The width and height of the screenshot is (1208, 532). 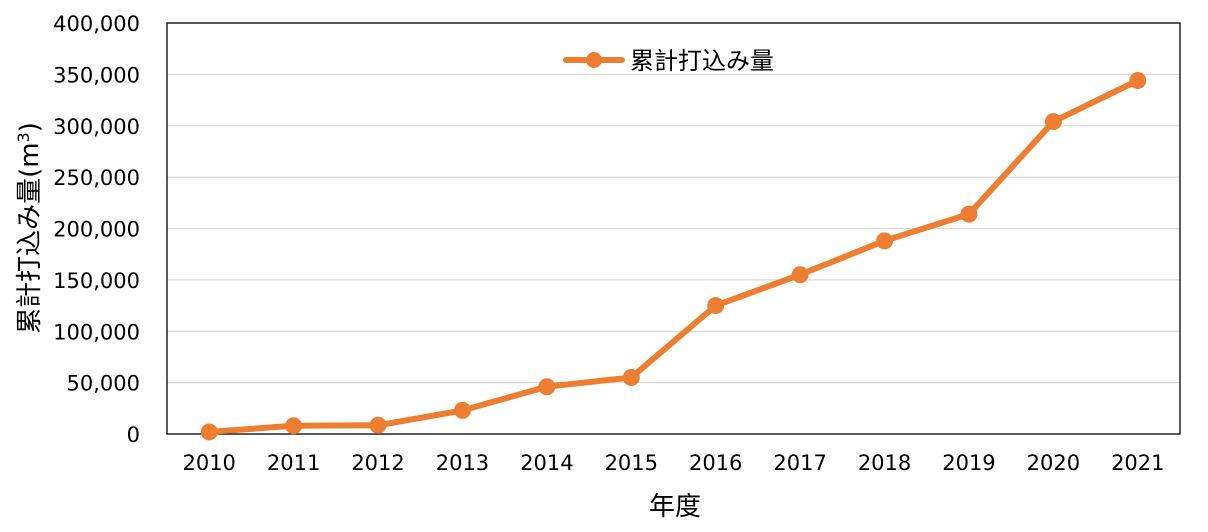 I want to click on x-tick-label: 2016, so click(x=715, y=463).